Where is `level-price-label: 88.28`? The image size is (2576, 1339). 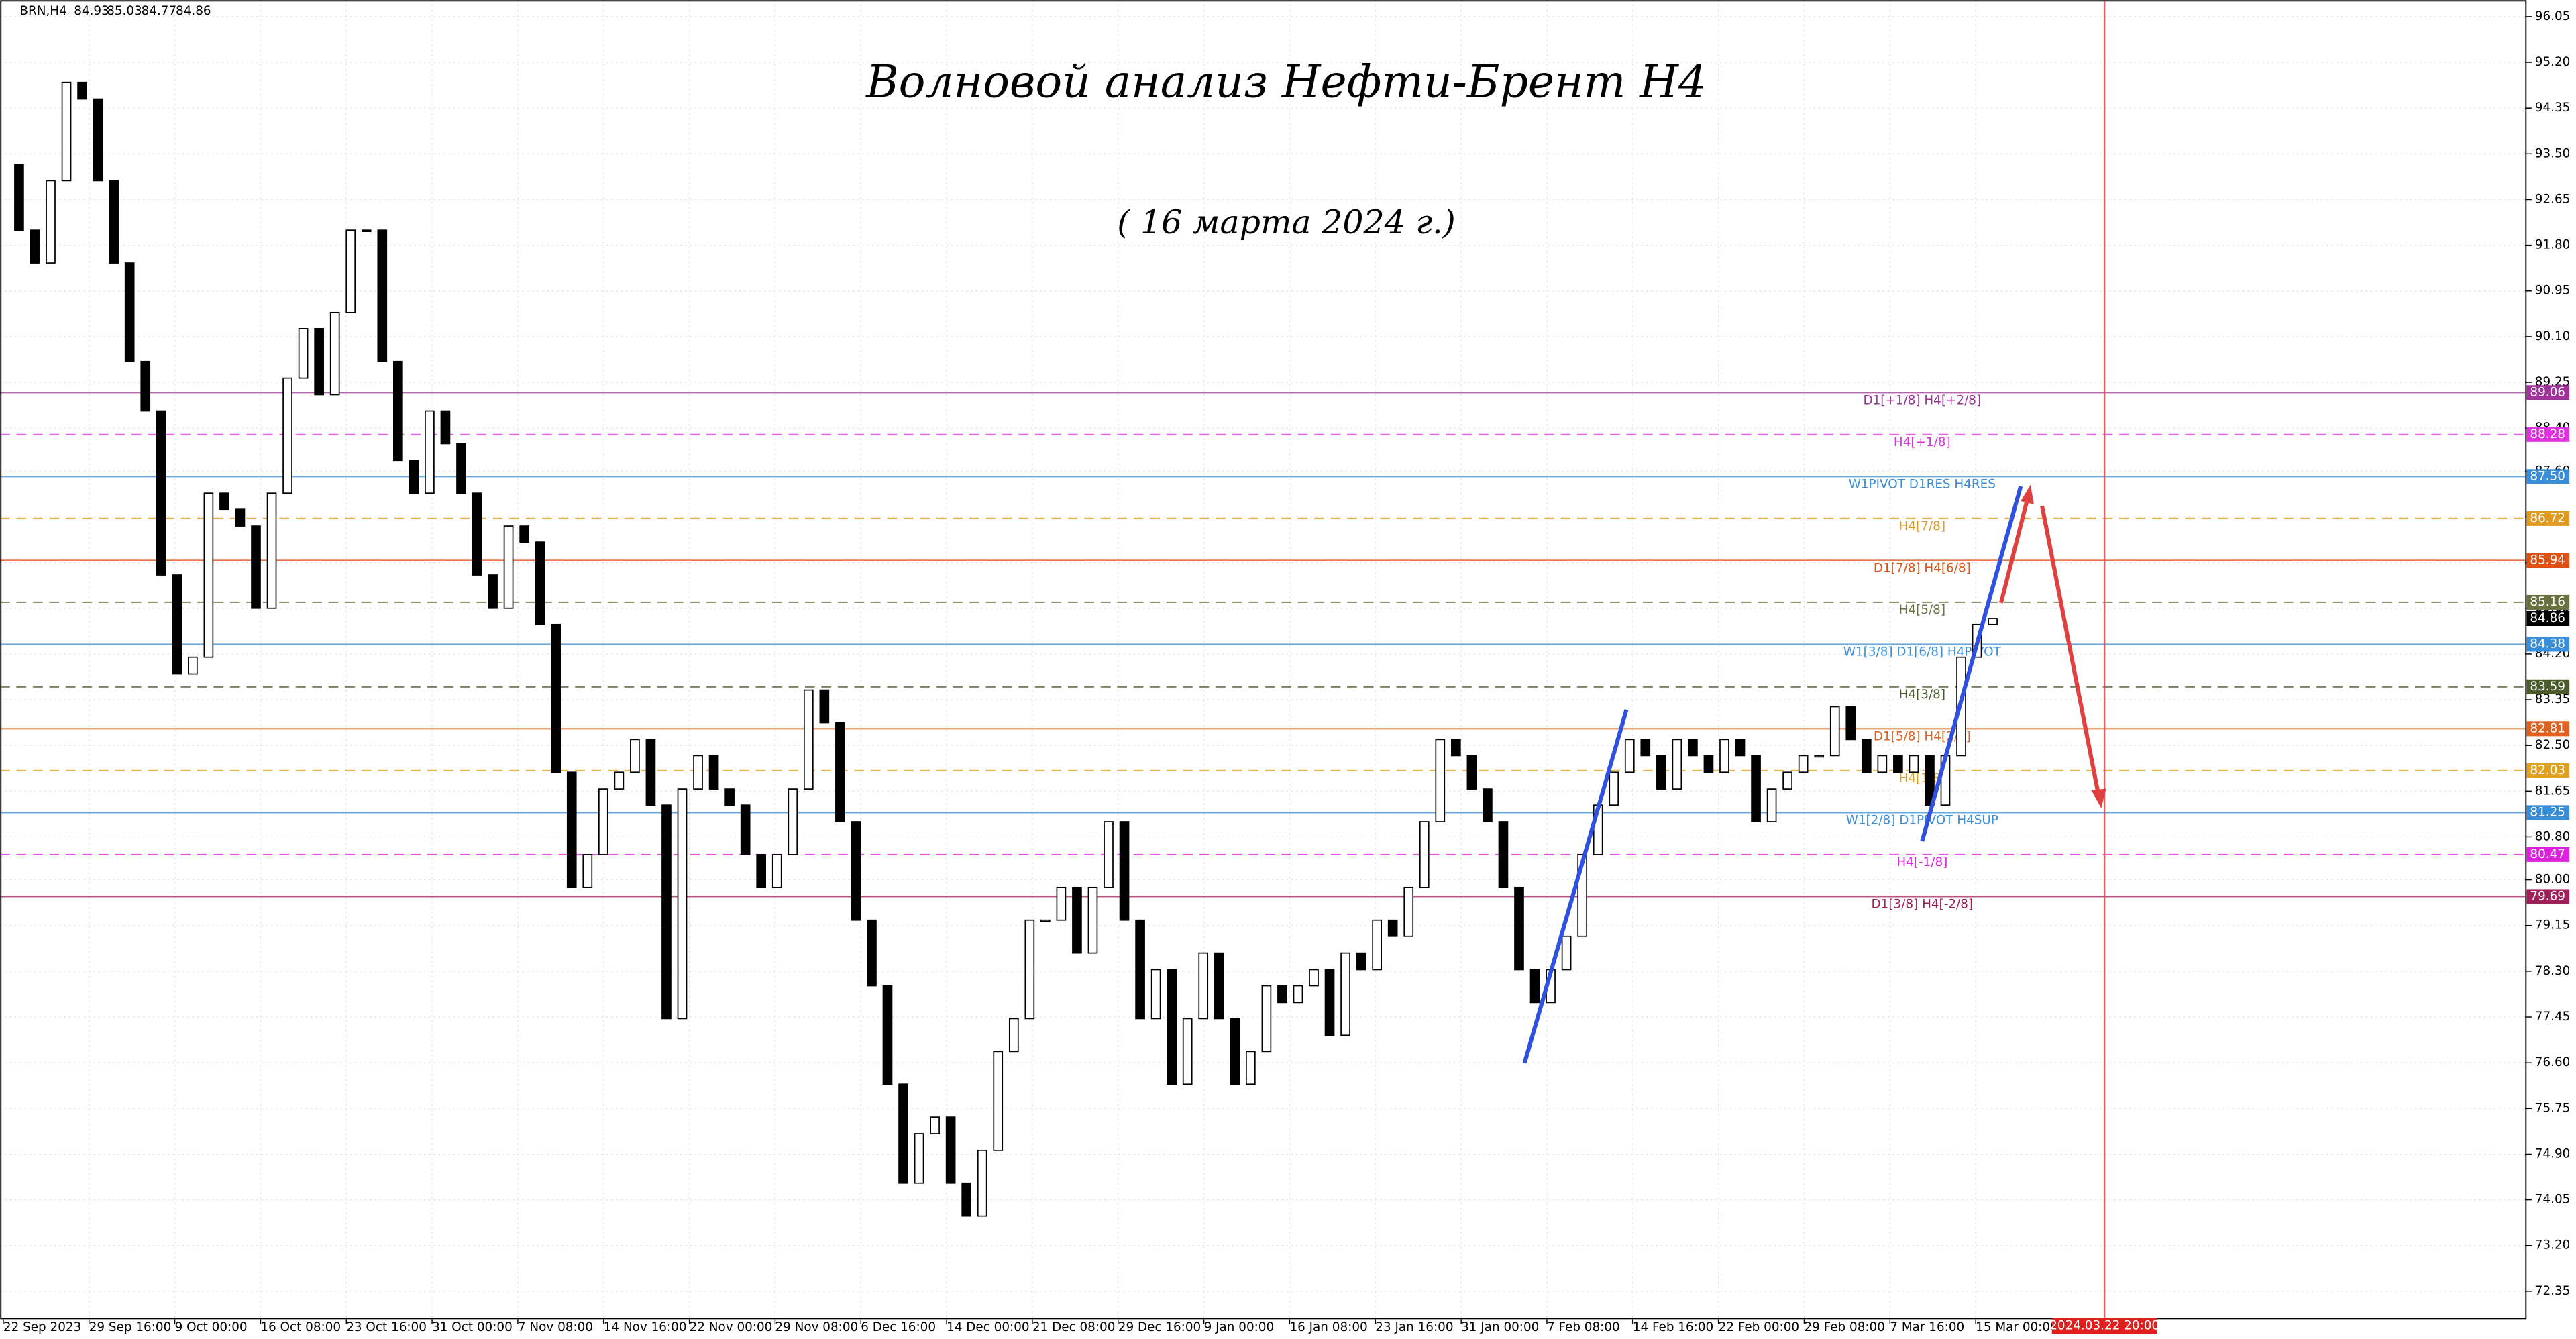
level-price-label: 88.28 is located at coordinates (2547, 434).